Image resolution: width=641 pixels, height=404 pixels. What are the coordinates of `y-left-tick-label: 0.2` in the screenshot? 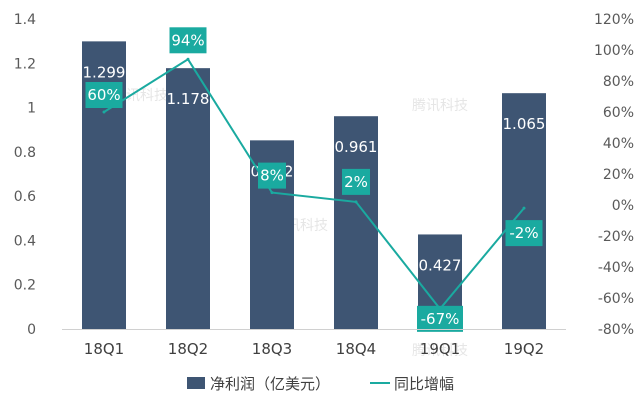 It's located at (25, 286).